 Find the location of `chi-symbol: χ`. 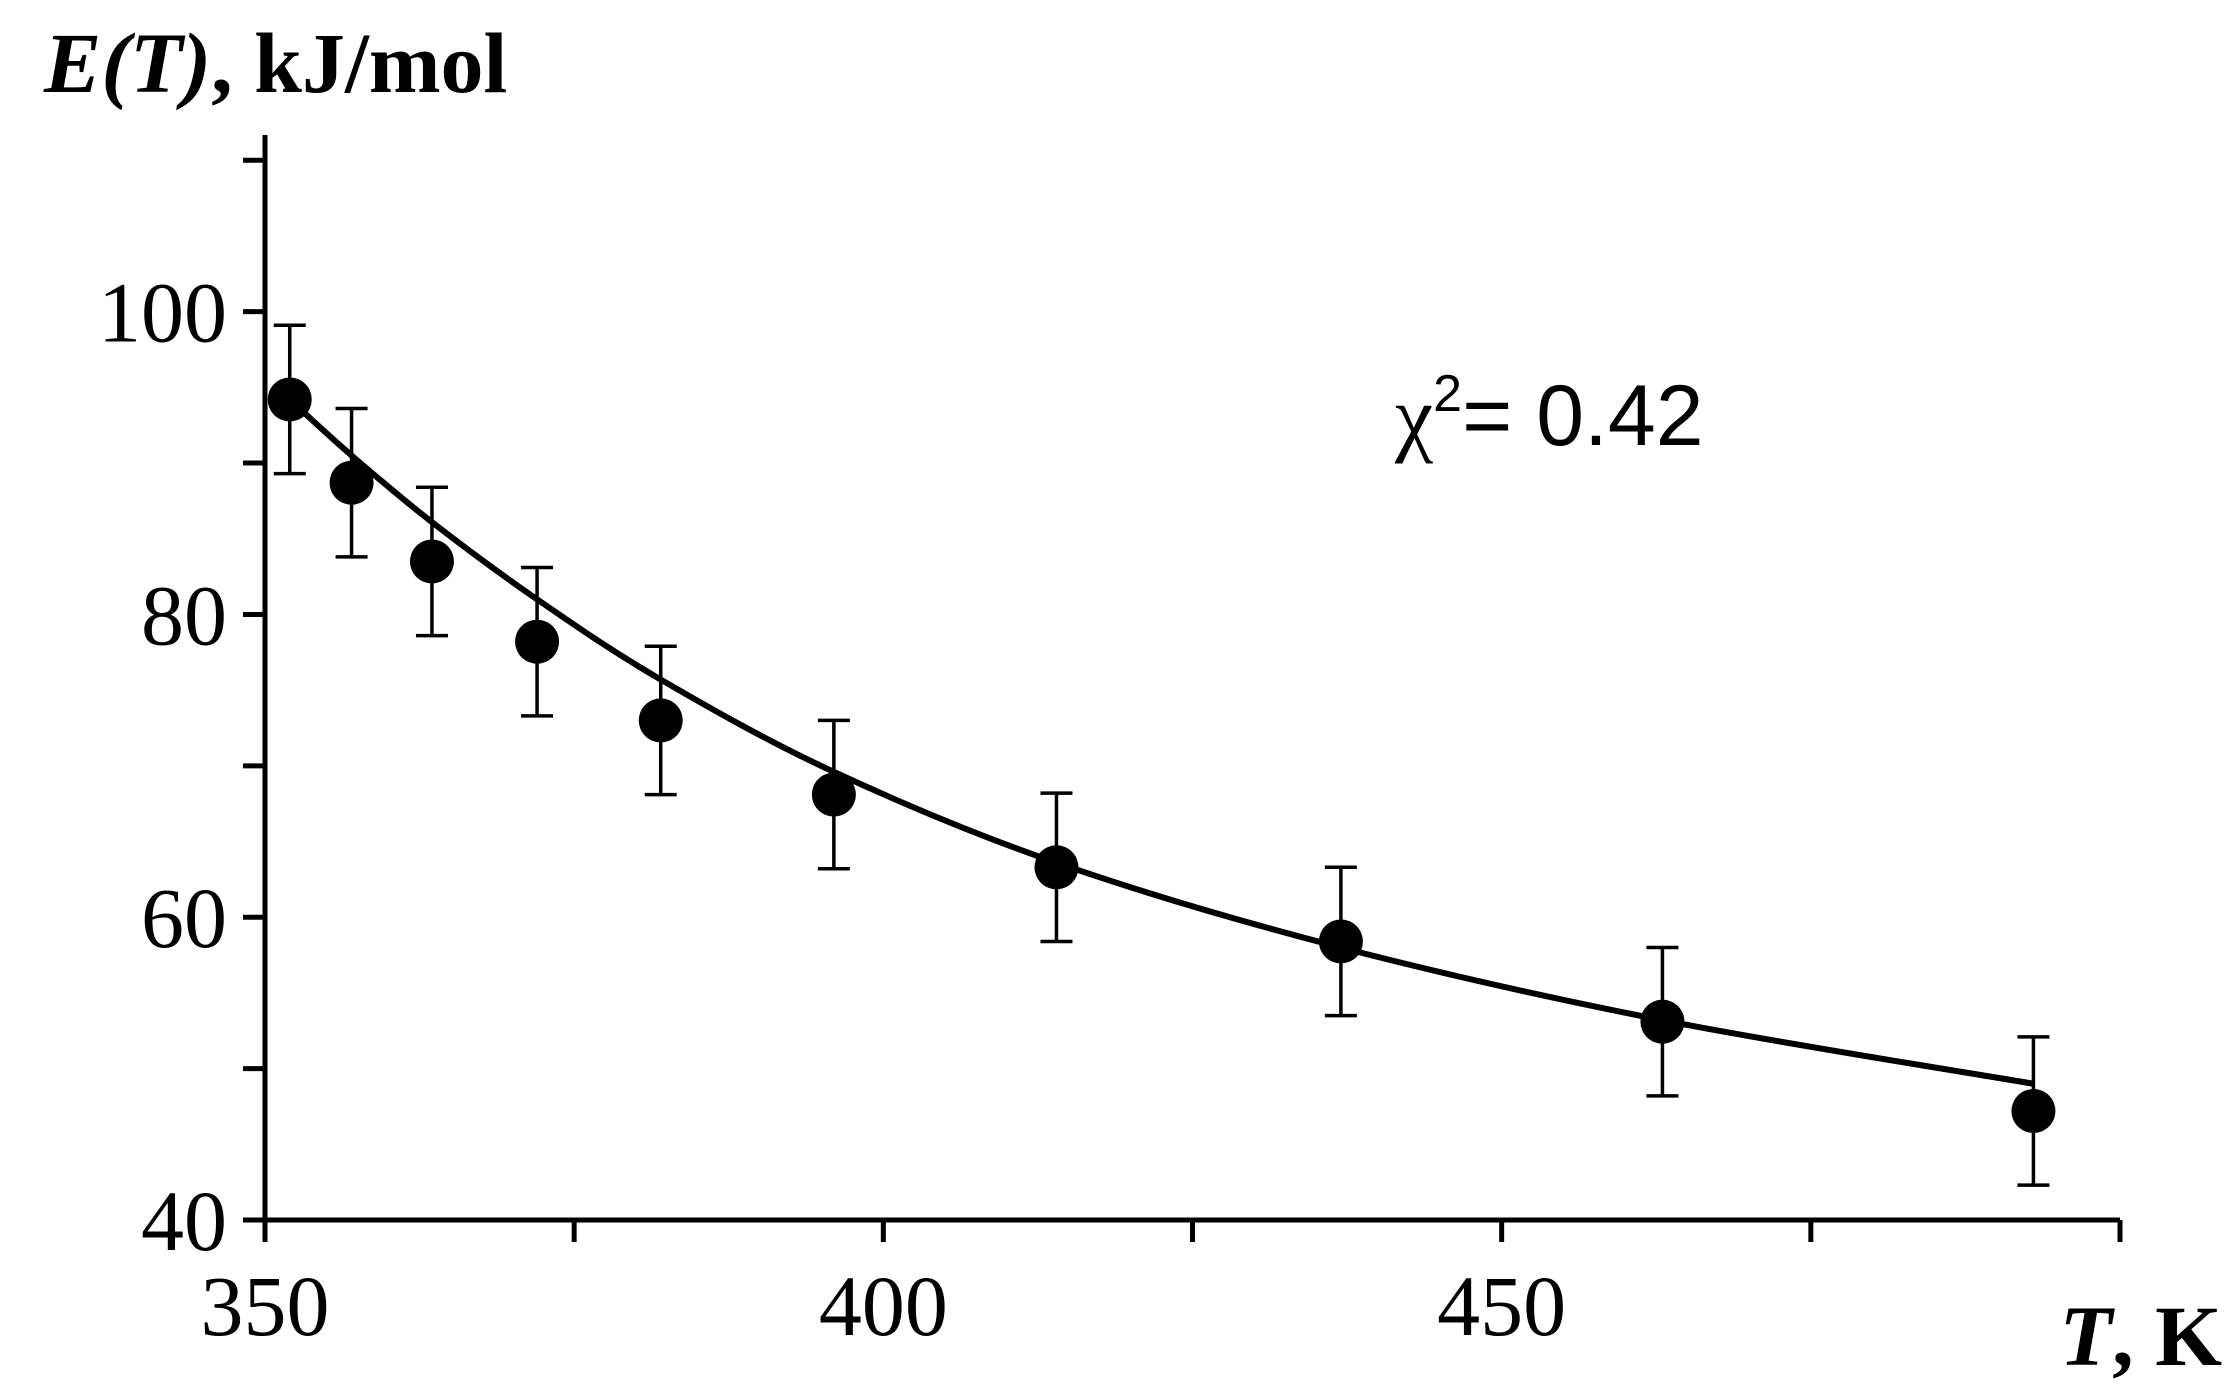

chi-symbol: χ is located at coordinates (1413, 416).